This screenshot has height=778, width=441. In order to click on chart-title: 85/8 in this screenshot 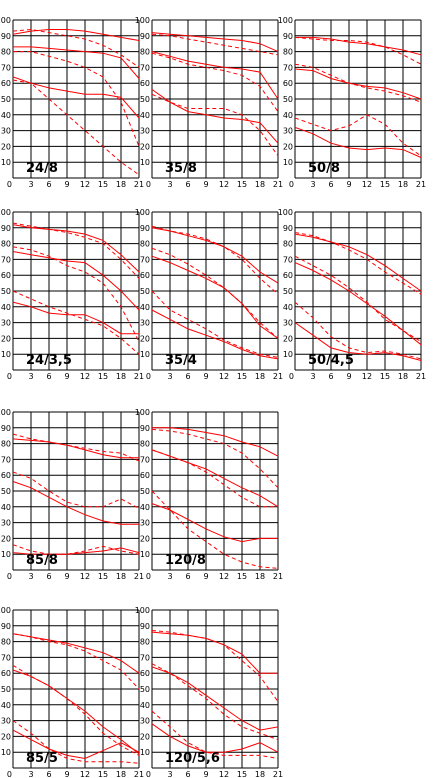, I will do `click(42, 560)`.